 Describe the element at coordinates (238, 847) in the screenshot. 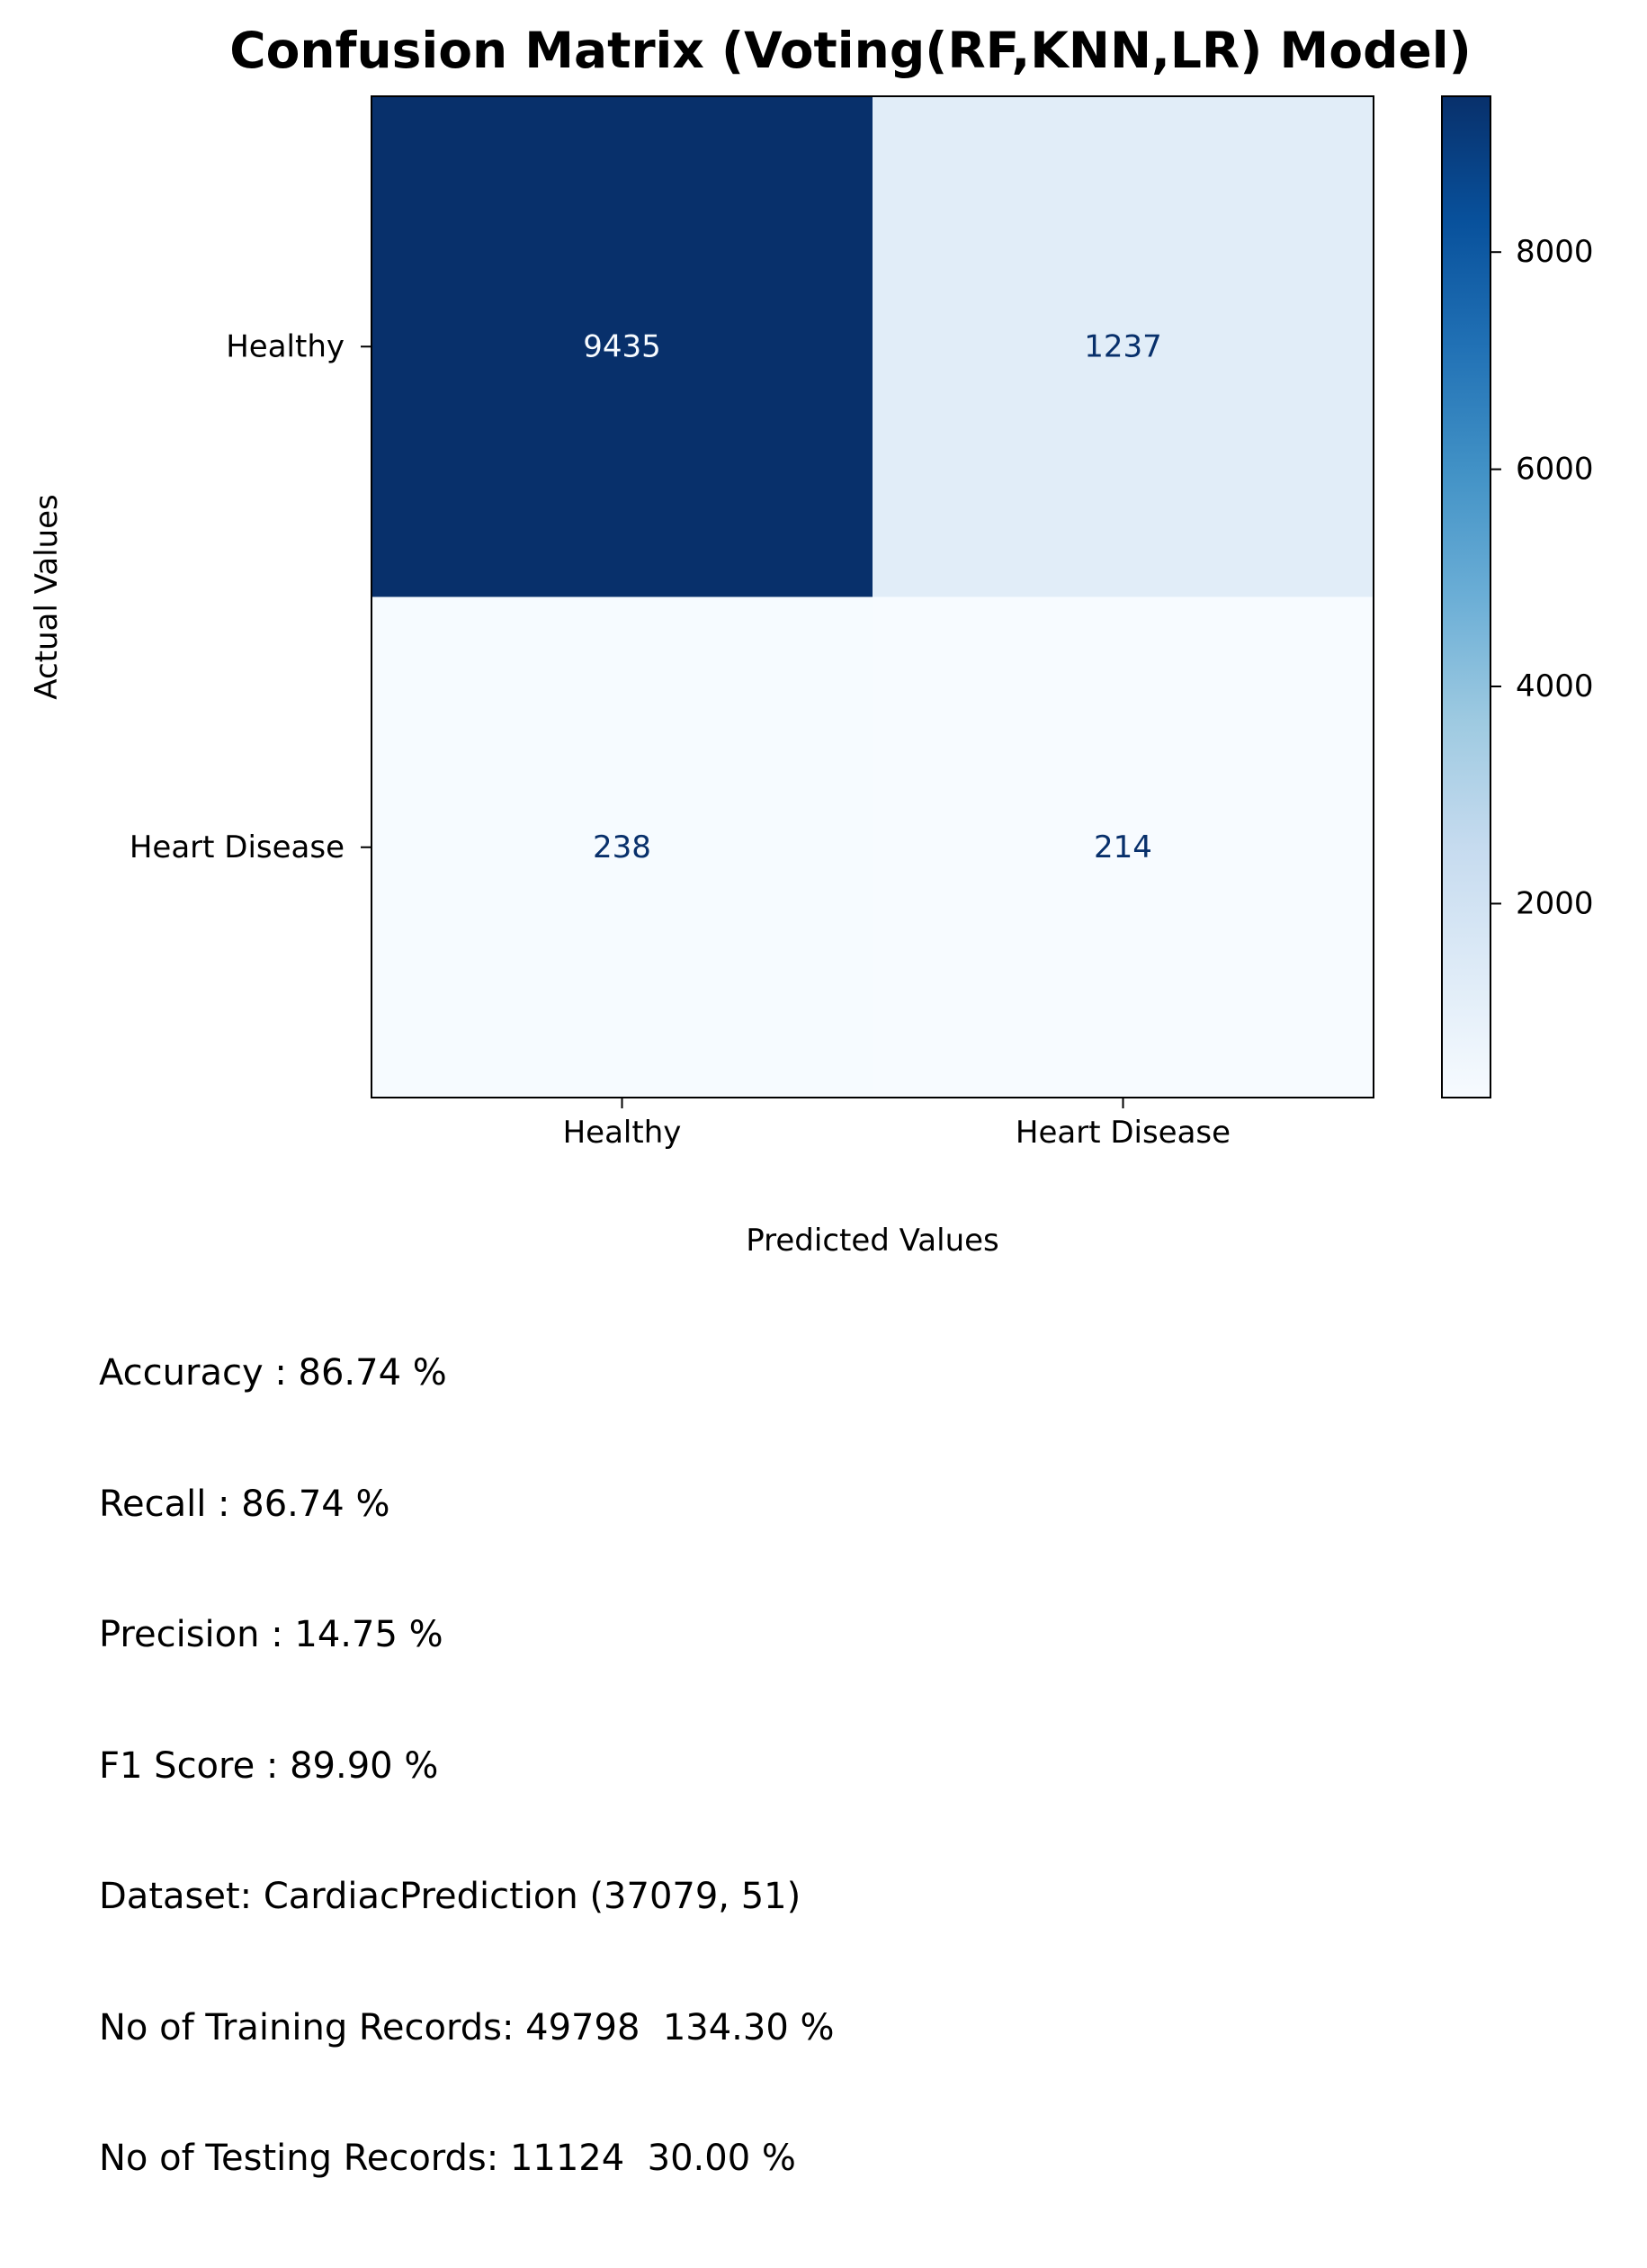

I see `y-tick-label: Heart Disease` at that location.